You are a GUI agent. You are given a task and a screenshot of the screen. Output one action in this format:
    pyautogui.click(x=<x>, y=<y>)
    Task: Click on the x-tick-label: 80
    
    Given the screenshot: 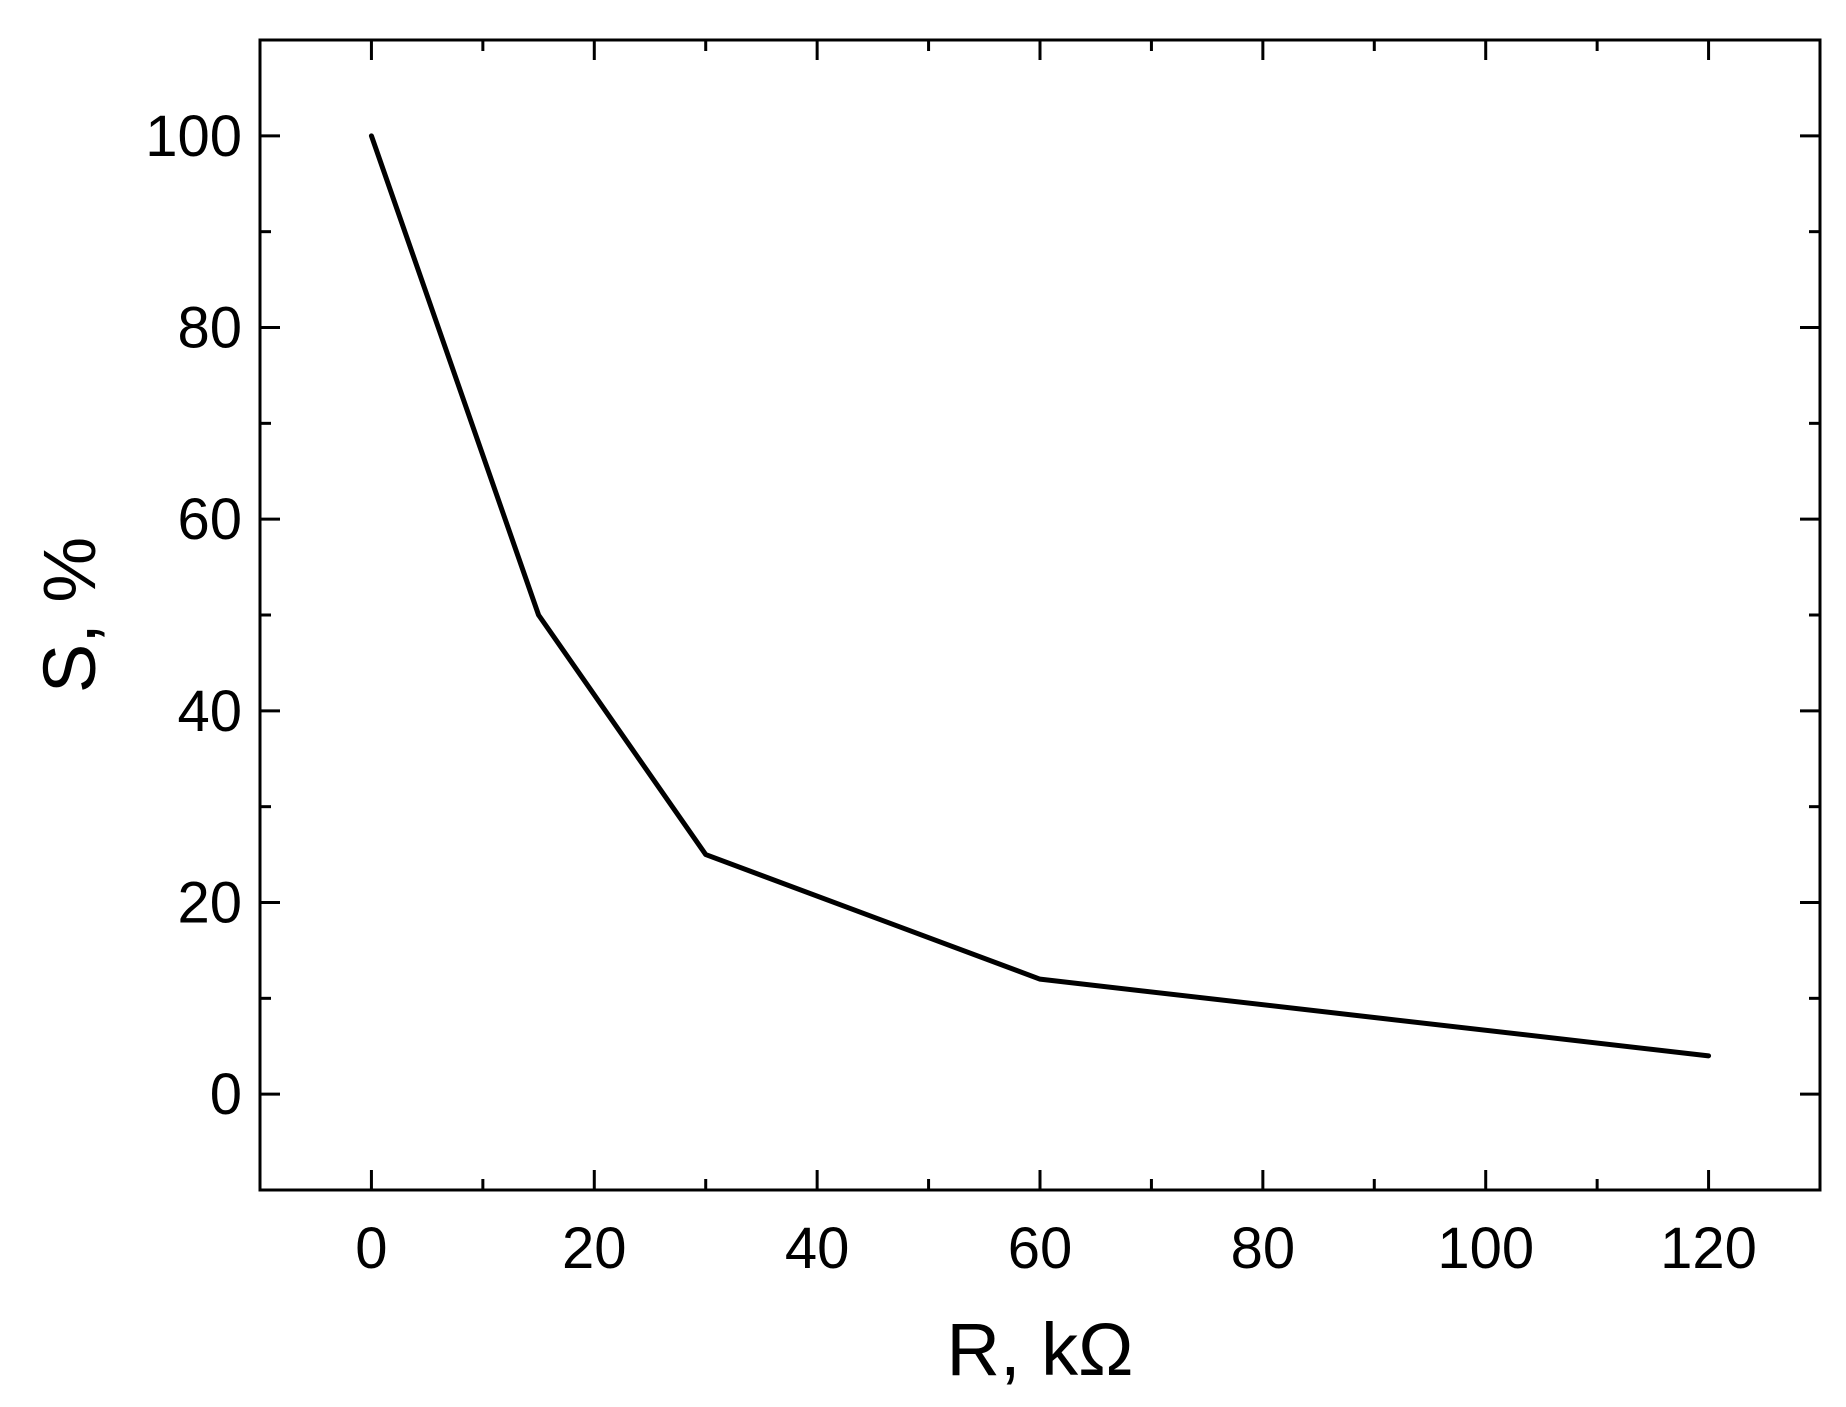 What is the action you would take?
    pyautogui.click(x=1263, y=1248)
    